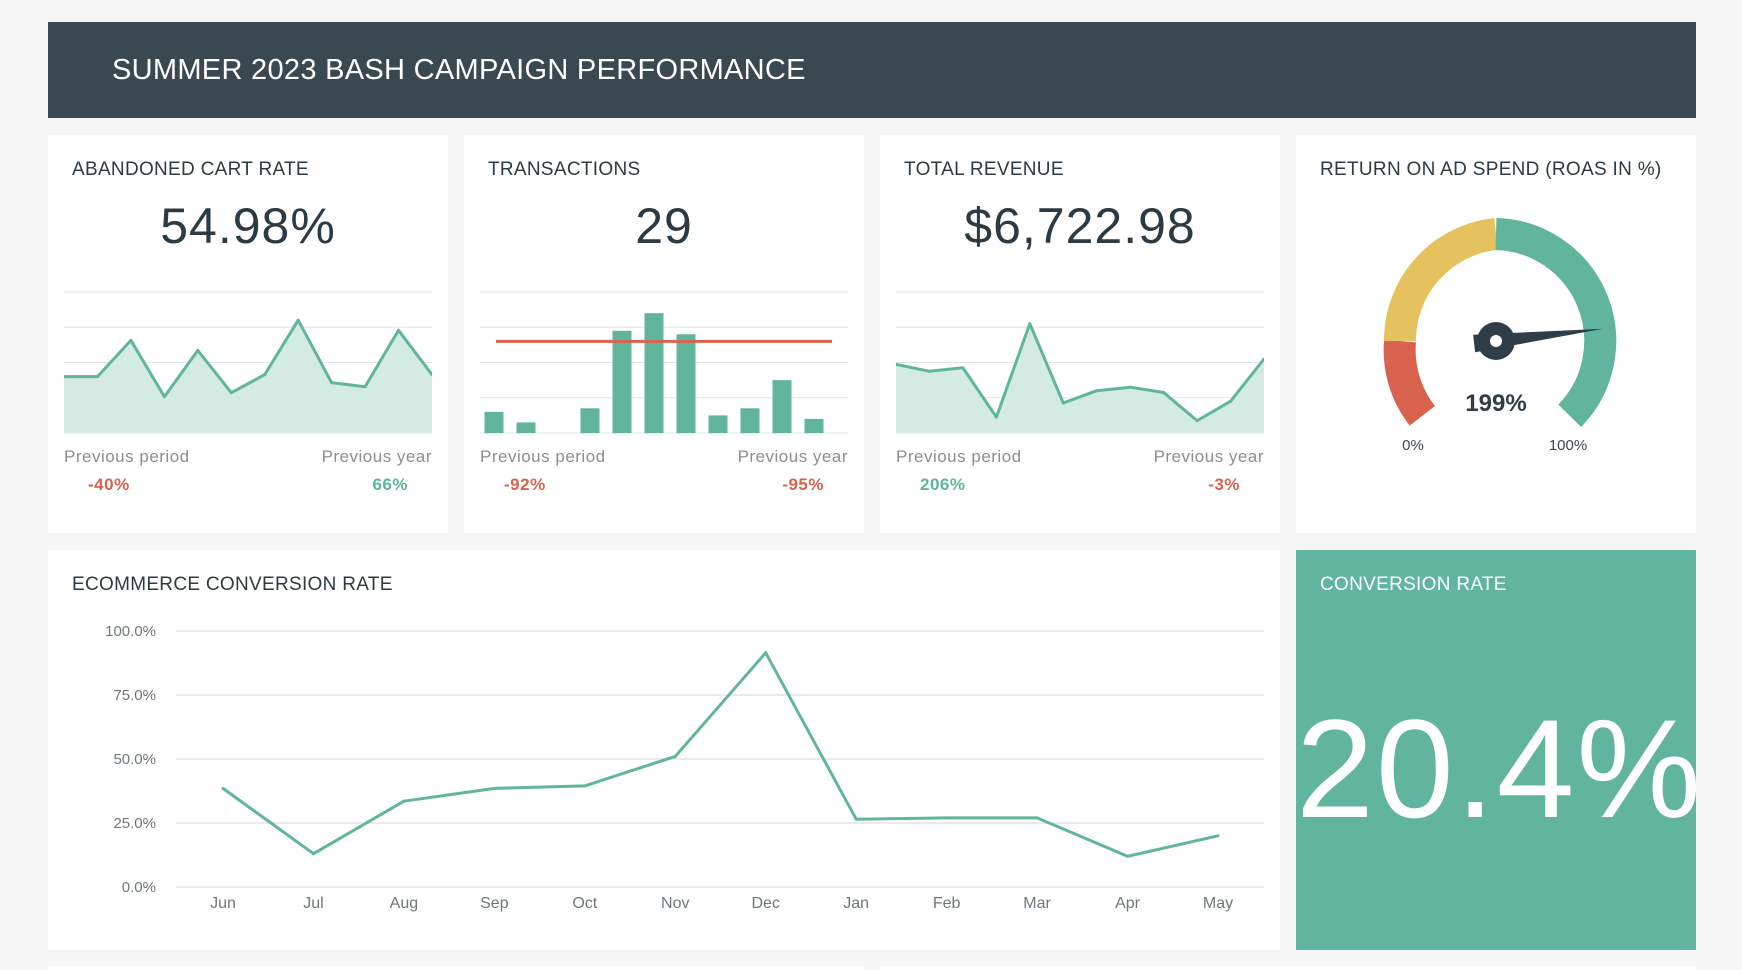 Image resolution: width=1742 pixels, height=970 pixels. Describe the element at coordinates (1499, 768) in the screenshot. I see `conversion-rate-value: 20.4%` at that location.